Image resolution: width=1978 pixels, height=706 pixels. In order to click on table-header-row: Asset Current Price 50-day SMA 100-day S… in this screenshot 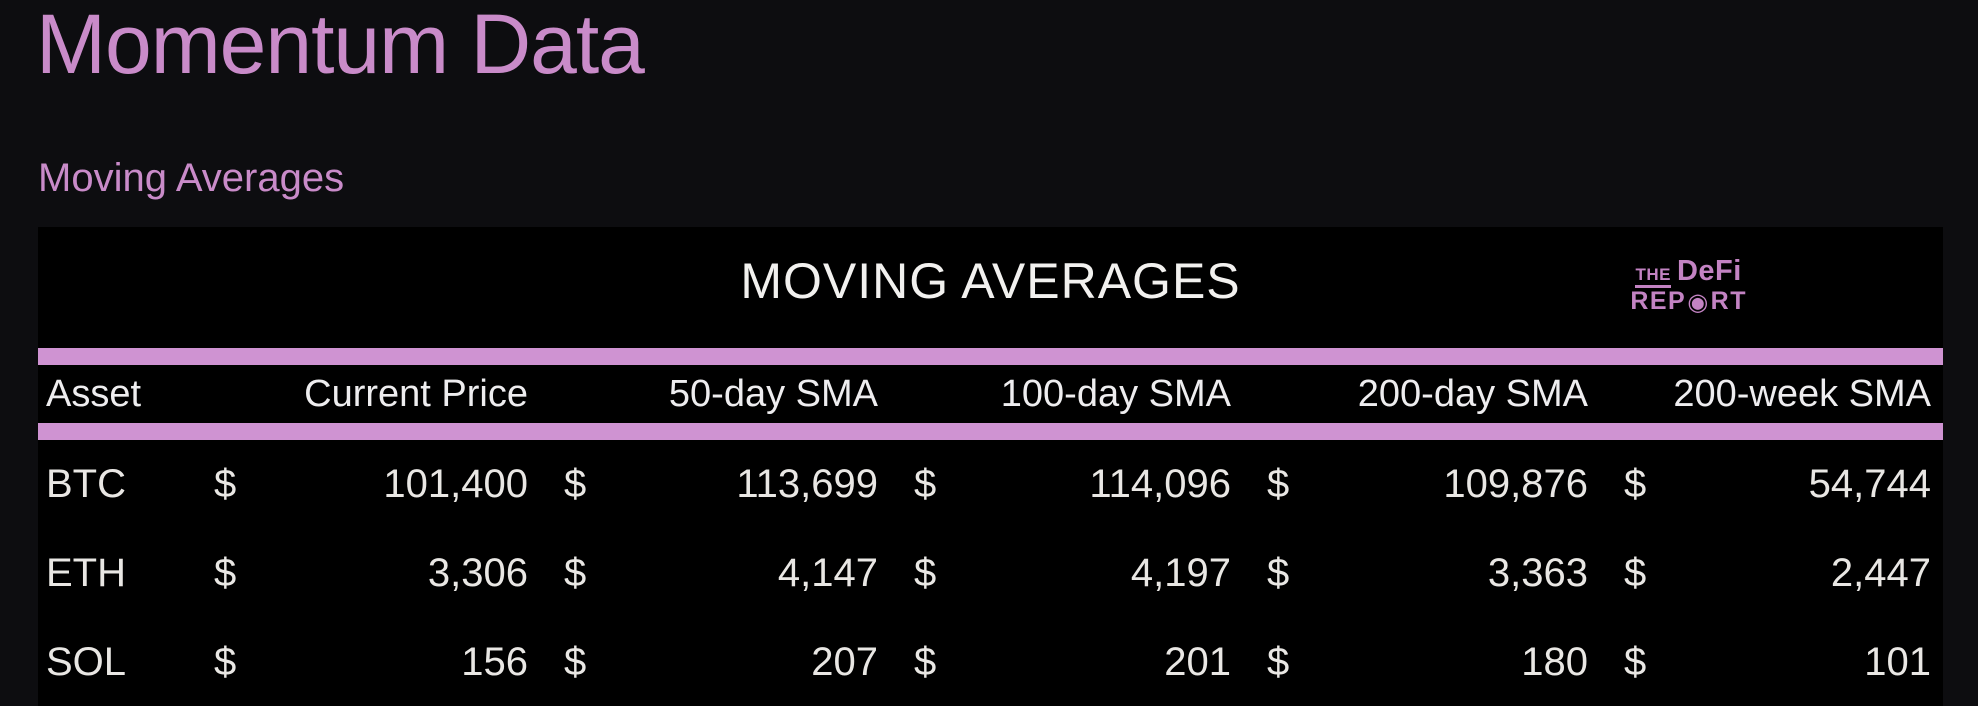, I will do `click(990, 394)`.